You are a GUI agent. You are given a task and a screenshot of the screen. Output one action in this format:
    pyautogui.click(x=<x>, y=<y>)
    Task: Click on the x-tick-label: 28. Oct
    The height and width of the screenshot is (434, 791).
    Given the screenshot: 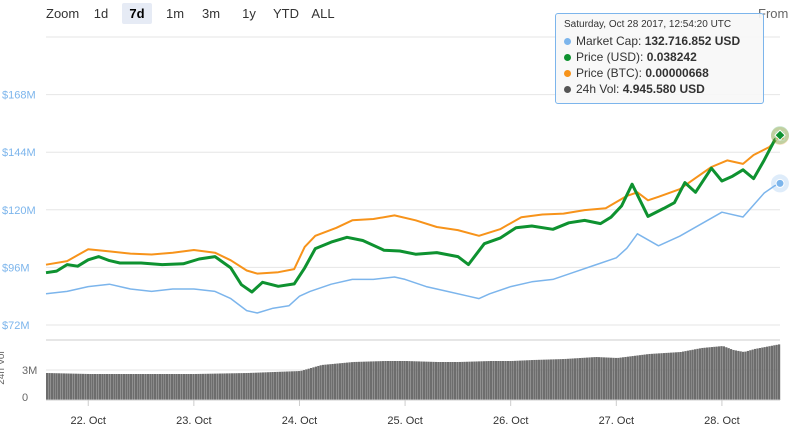 What is the action you would take?
    pyautogui.click(x=721, y=421)
    